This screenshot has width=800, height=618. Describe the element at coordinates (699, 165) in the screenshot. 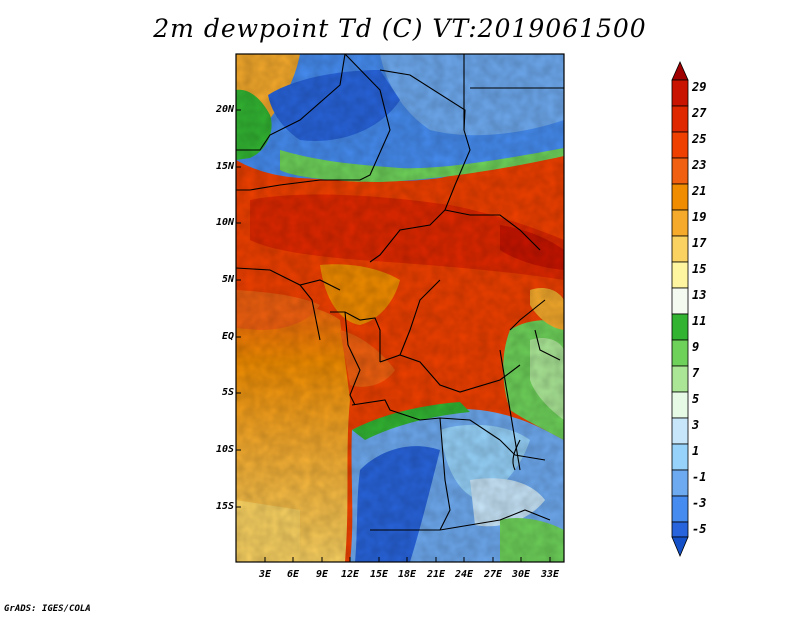

I see `colorbar-label: 23` at that location.